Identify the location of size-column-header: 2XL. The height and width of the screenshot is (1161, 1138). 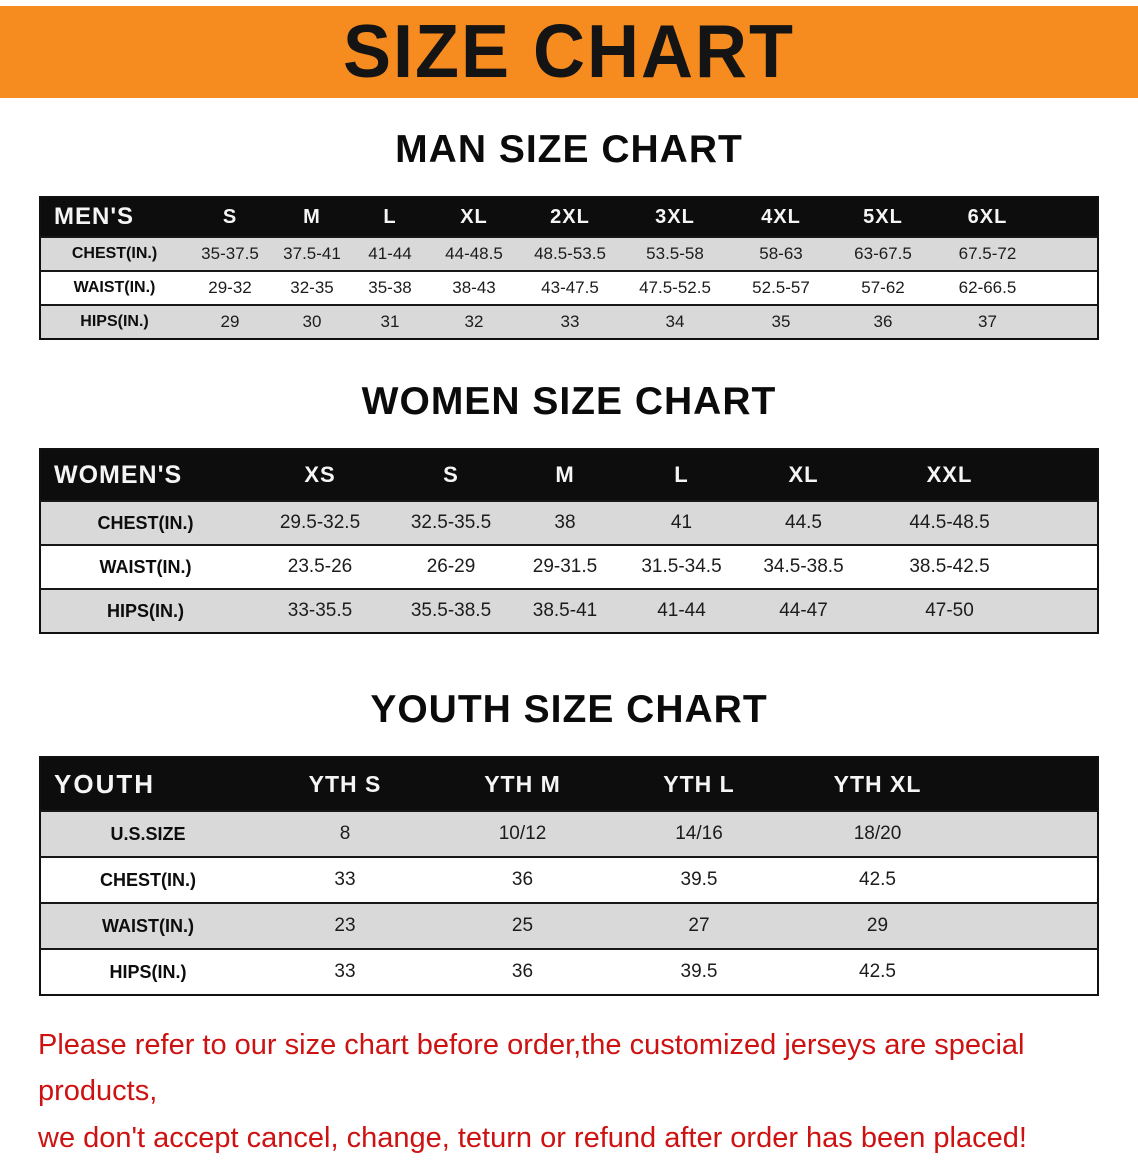
(570, 216).